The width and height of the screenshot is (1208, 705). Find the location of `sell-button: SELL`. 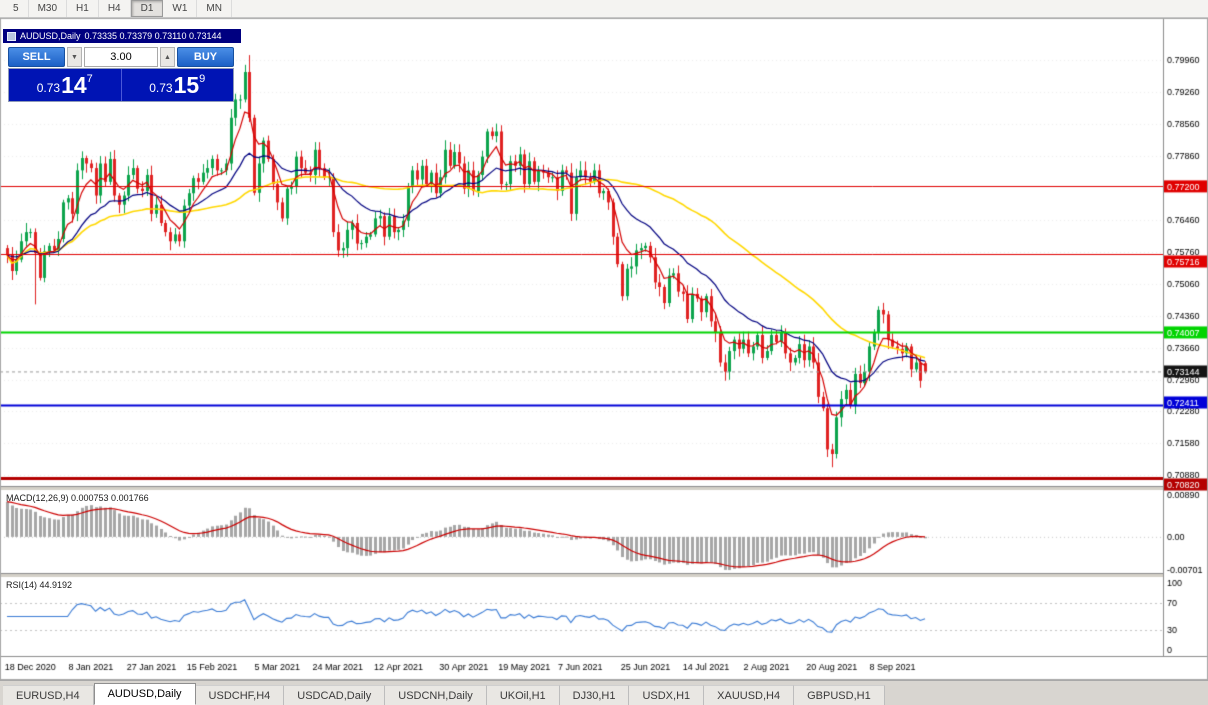

sell-button: SELL is located at coordinates (36, 57).